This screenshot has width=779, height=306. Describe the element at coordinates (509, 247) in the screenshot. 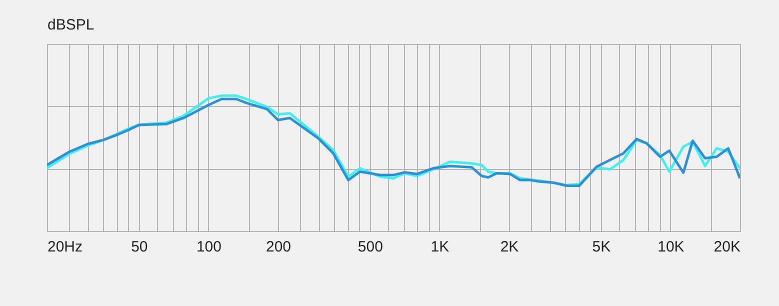

I see `x-tick-label: 2K` at that location.